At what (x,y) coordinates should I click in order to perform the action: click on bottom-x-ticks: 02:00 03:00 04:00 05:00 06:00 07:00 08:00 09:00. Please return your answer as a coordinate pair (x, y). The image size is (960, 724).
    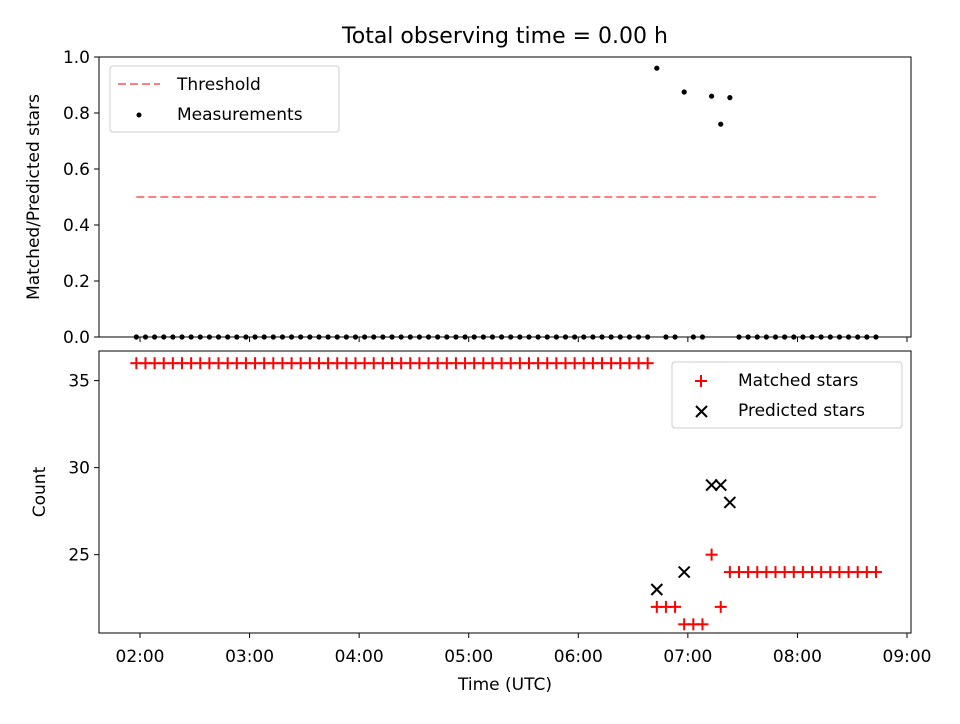
    Looking at the image, I should click on (524, 650).